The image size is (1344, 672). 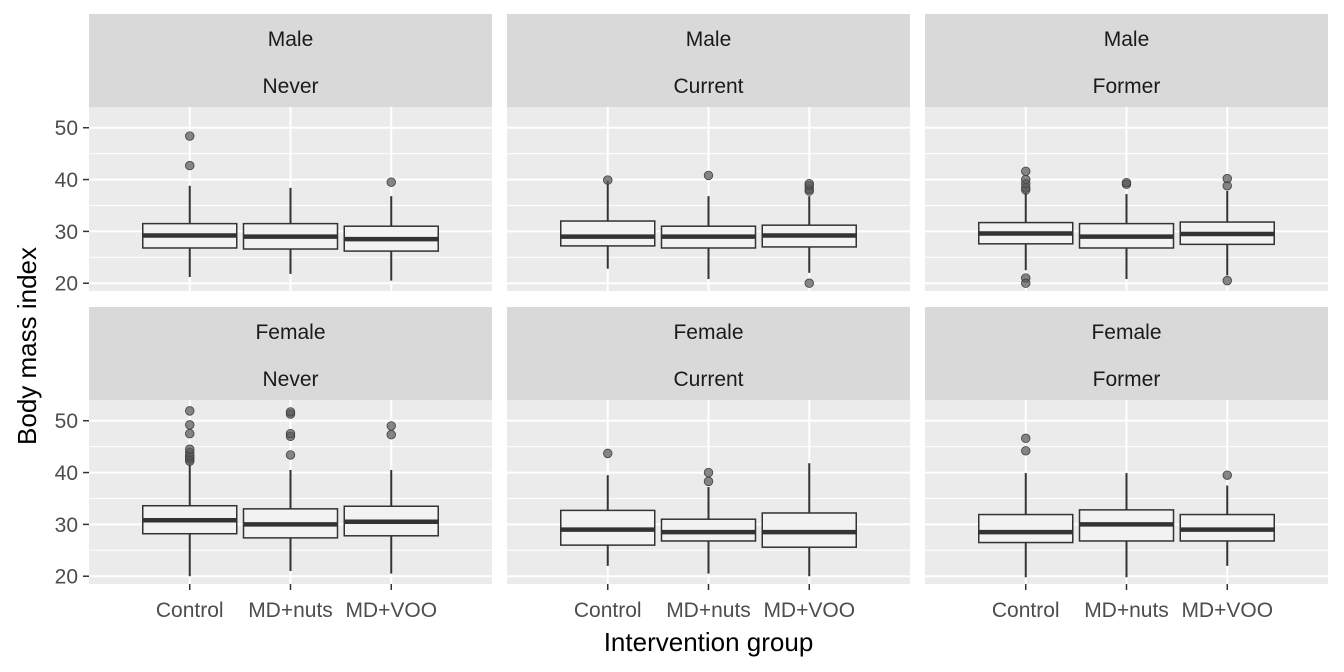 I want to click on facet-panel-male-current: Male Current, so click(x=708, y=152).